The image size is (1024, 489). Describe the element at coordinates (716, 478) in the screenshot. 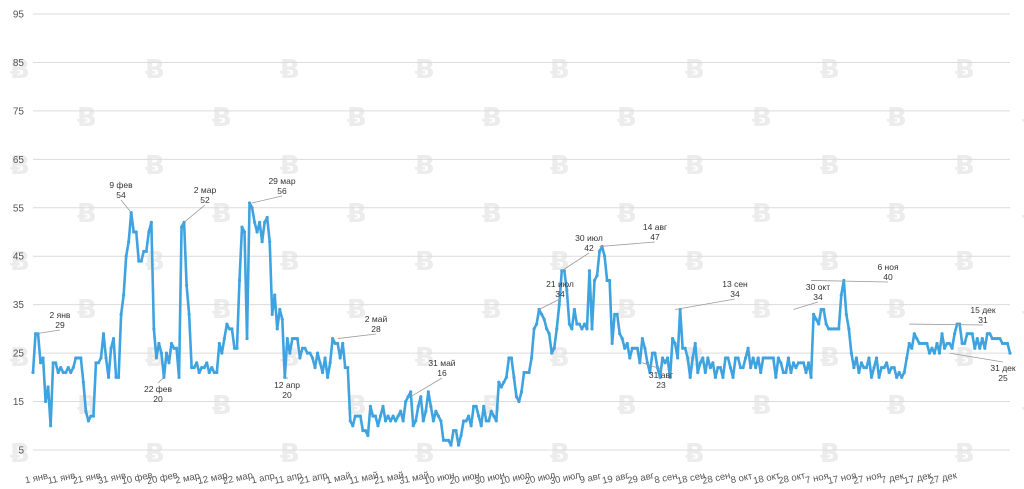

I see `x-tick-label: 28 сен` at that location.